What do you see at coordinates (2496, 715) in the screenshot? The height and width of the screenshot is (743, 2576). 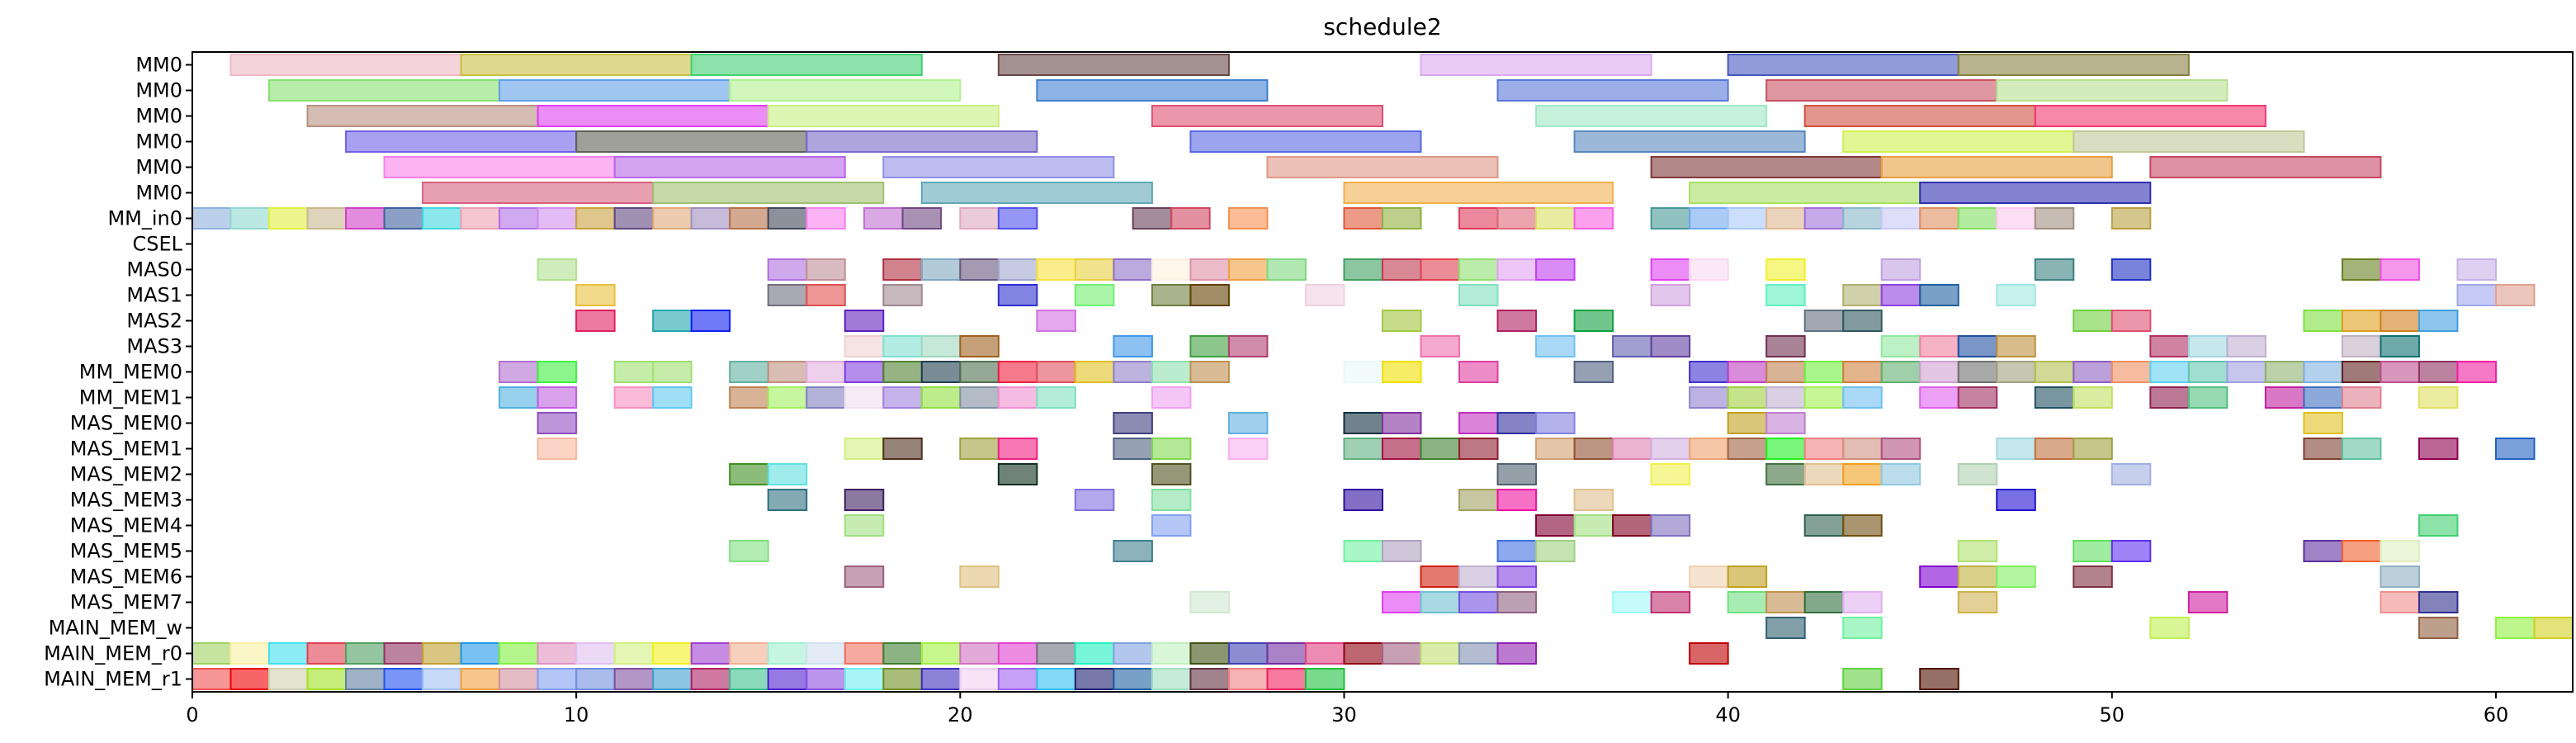 I see `x-tick-label: 60` at bounding box center [2496, 715].